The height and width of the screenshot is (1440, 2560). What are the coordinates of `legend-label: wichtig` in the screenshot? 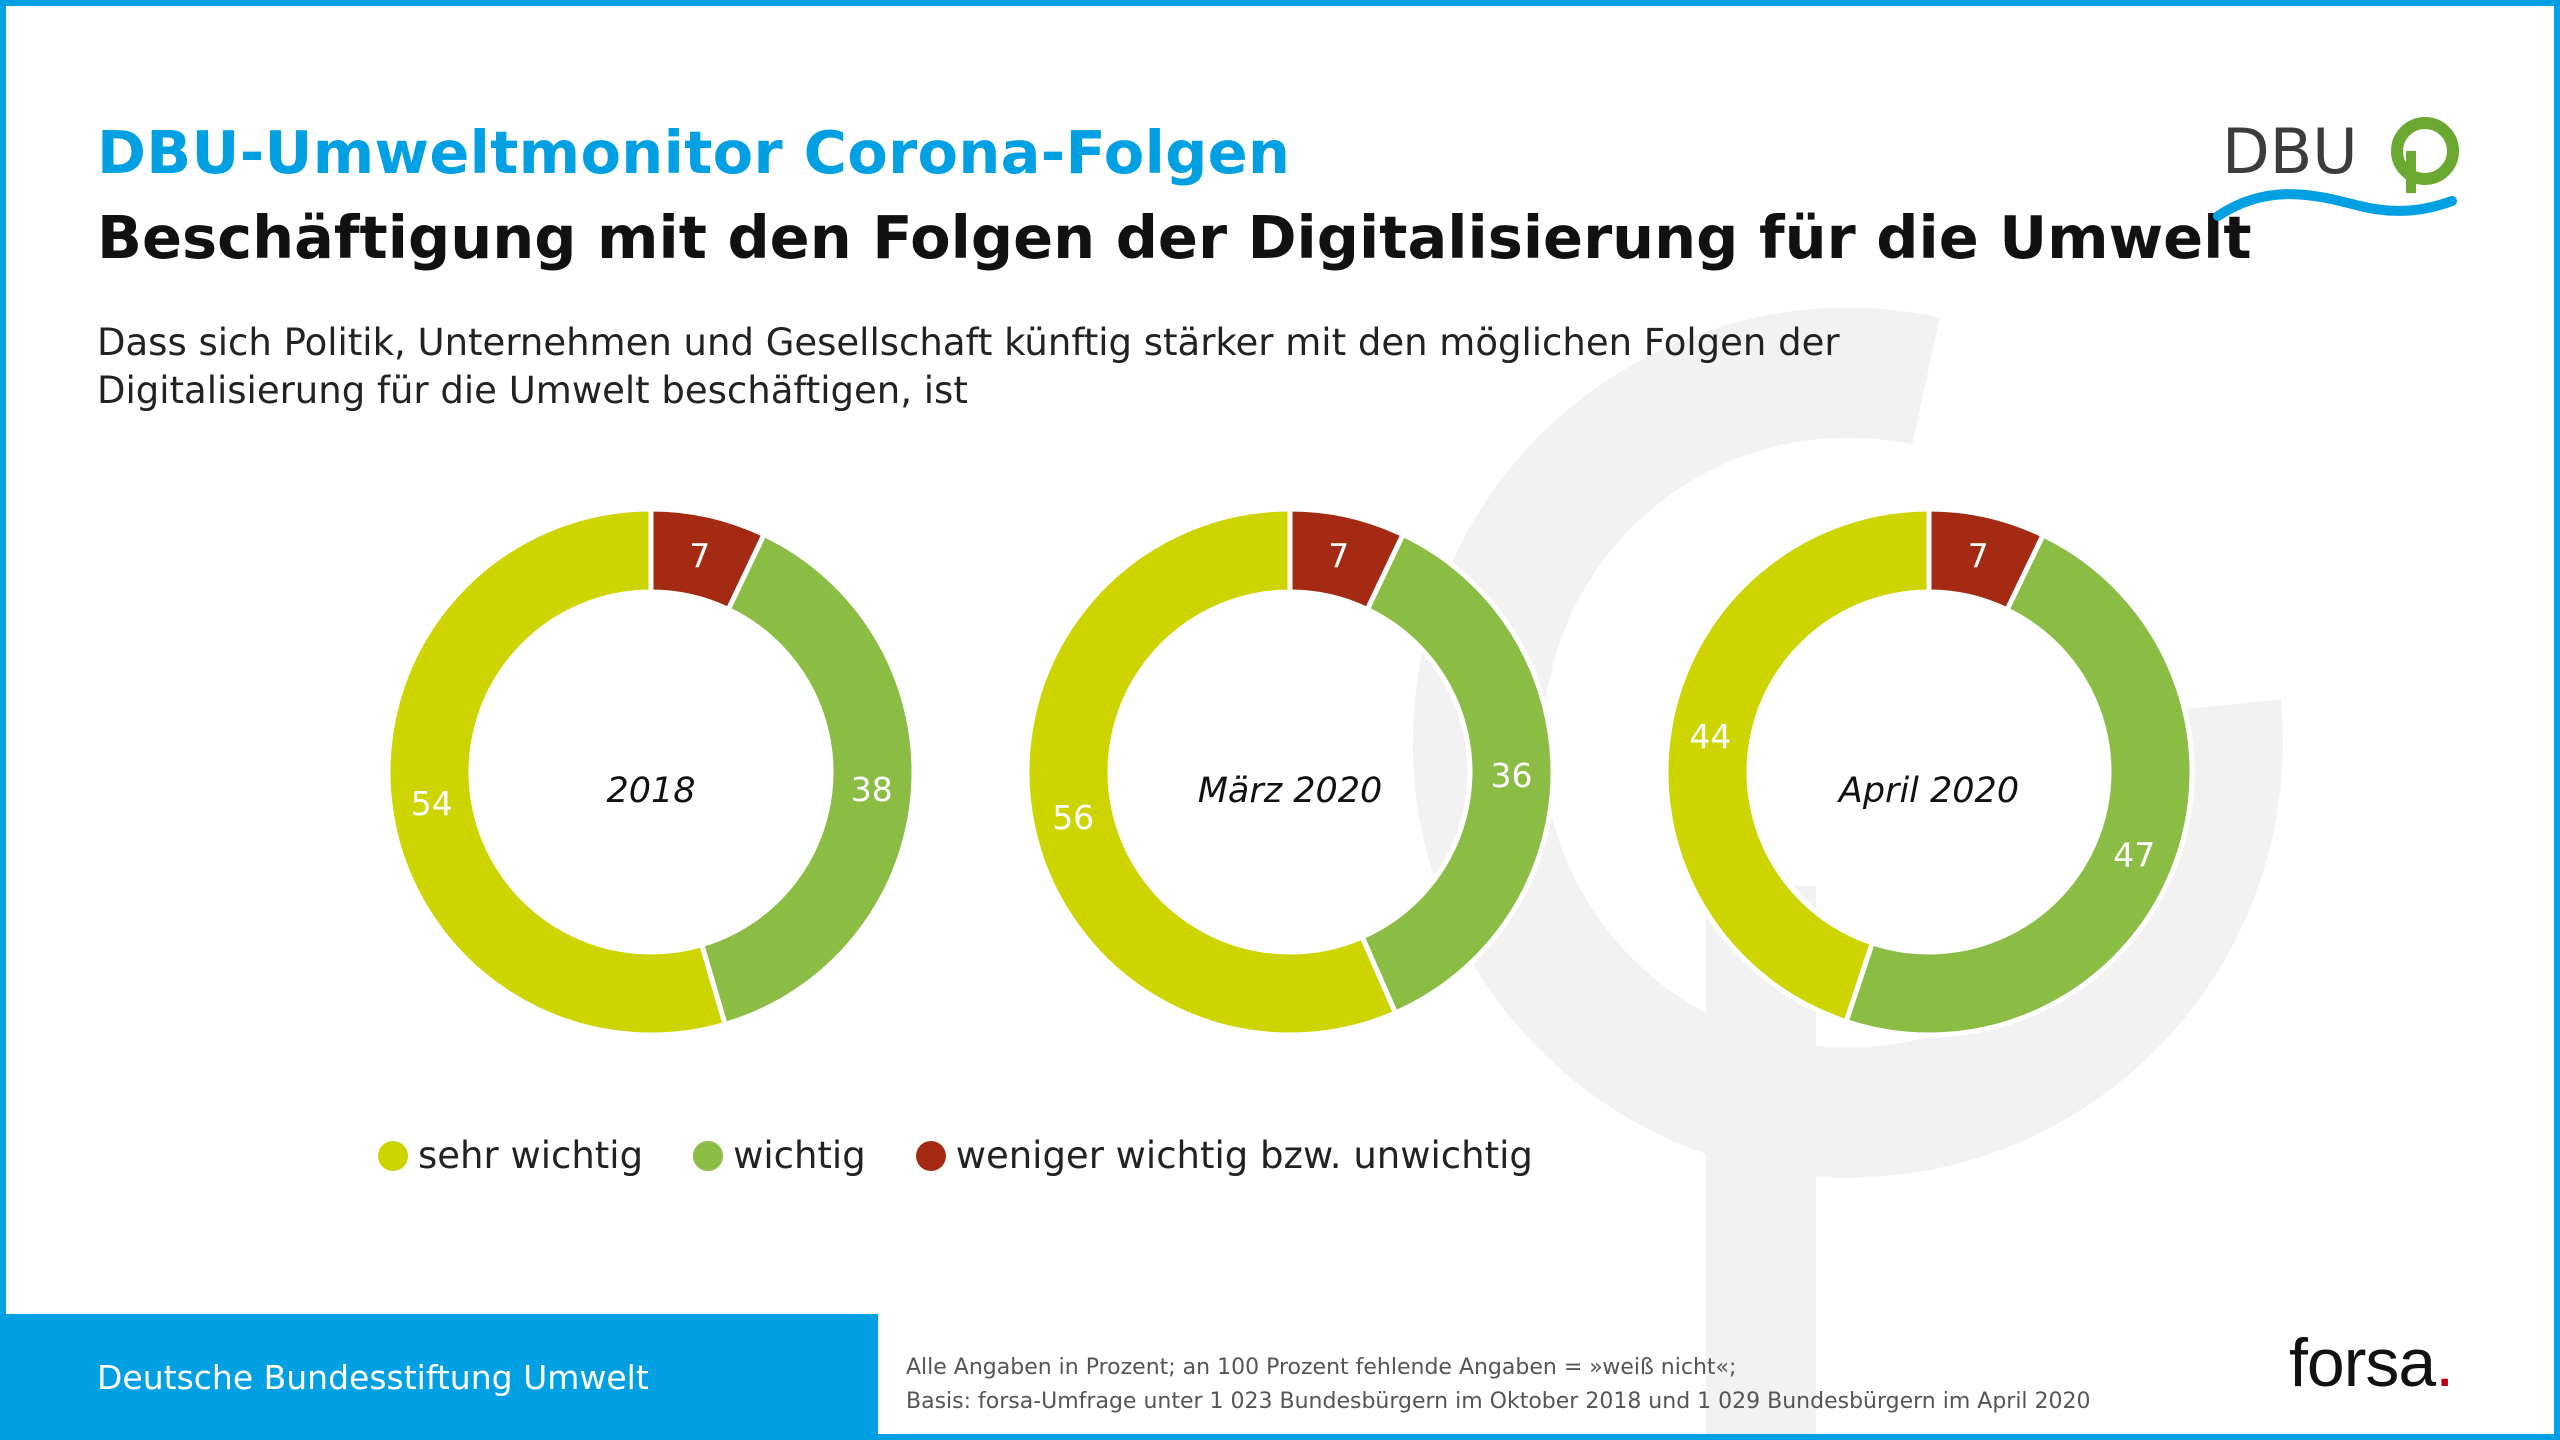 It's located at (799, 1155).